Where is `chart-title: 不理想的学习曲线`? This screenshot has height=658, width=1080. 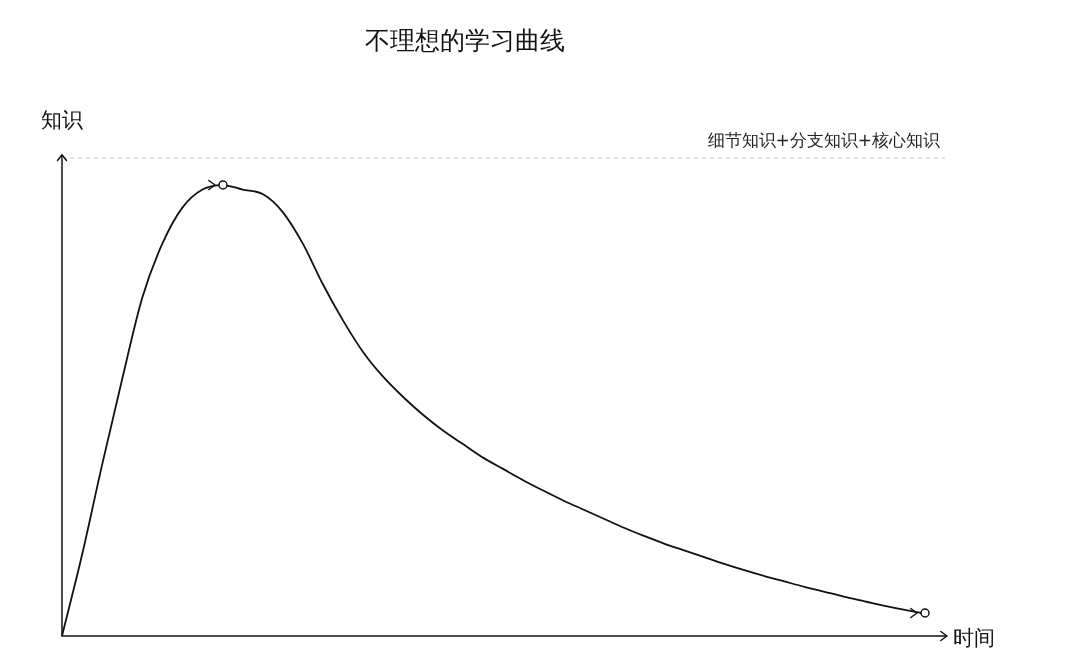
chart-title: 不理想的学习曲线 is located at coordinates (465, 41).